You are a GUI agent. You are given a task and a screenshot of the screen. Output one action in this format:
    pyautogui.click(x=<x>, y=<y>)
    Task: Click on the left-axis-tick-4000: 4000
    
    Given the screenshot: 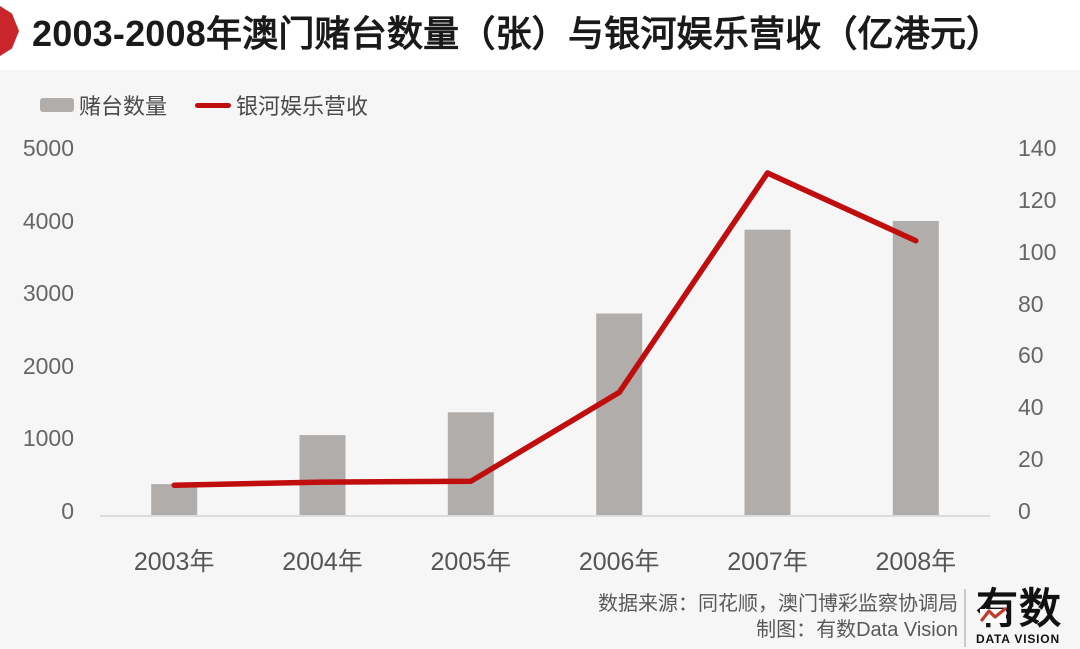 What is the action you would take?
    pyautogui.click(x=48, y=220)
    